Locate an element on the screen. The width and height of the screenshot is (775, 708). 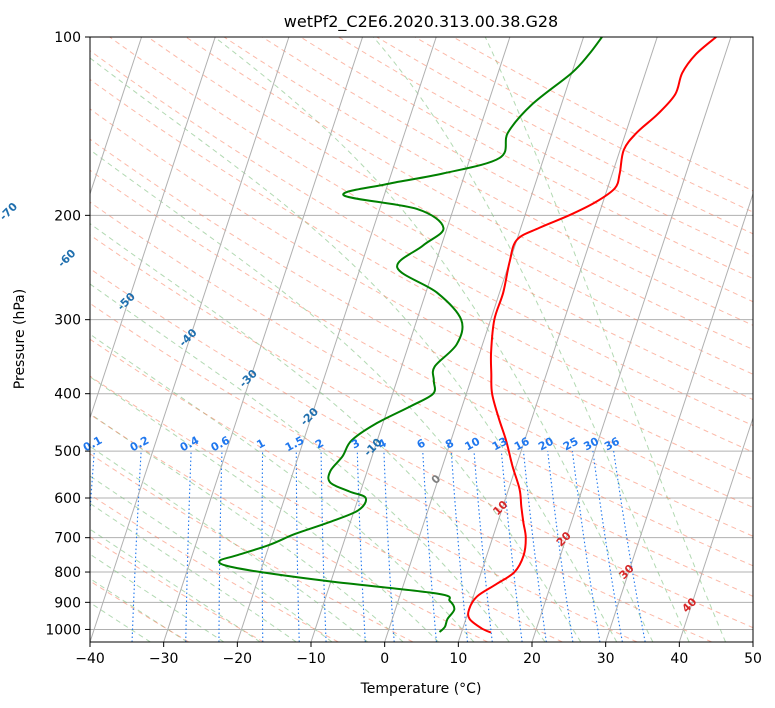
x-tick-label: 0 is located at coordinates (384, 659).